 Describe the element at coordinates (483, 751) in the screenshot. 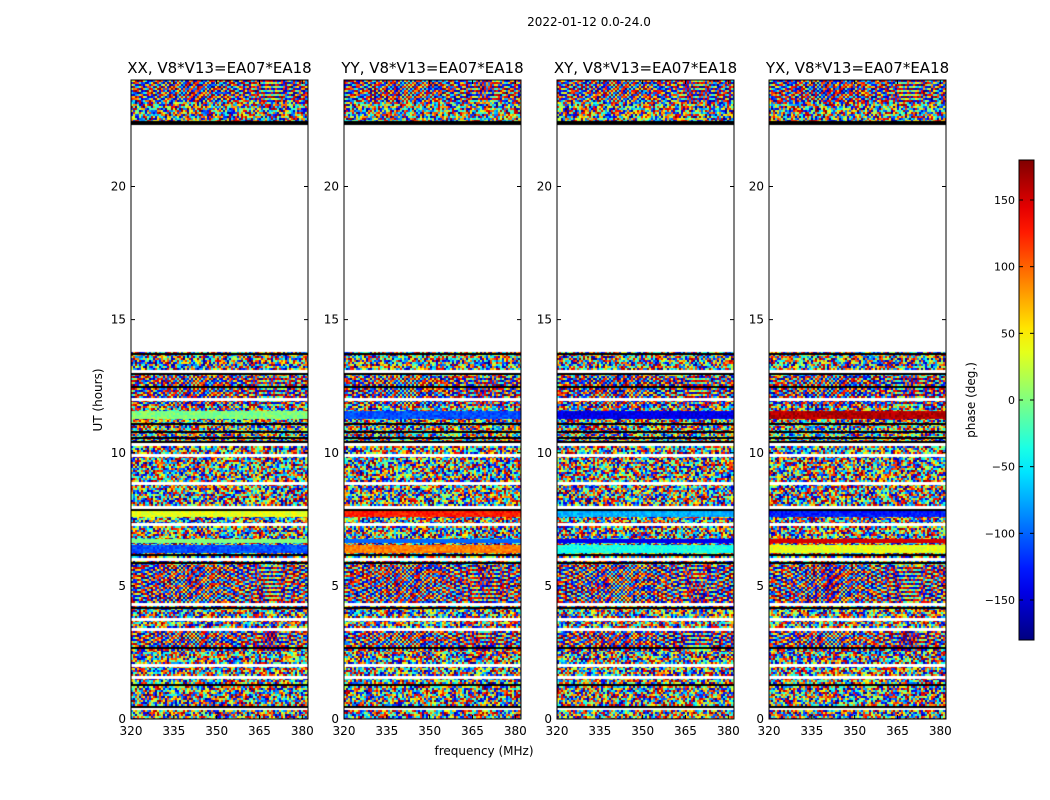

I see `x-axis-title: frequency (MHz)` at that location.